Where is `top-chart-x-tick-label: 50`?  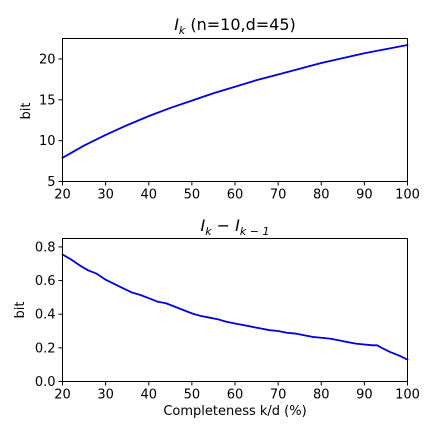
top-chart-x-tick-label: 50 is located at coordinates (192, 195).